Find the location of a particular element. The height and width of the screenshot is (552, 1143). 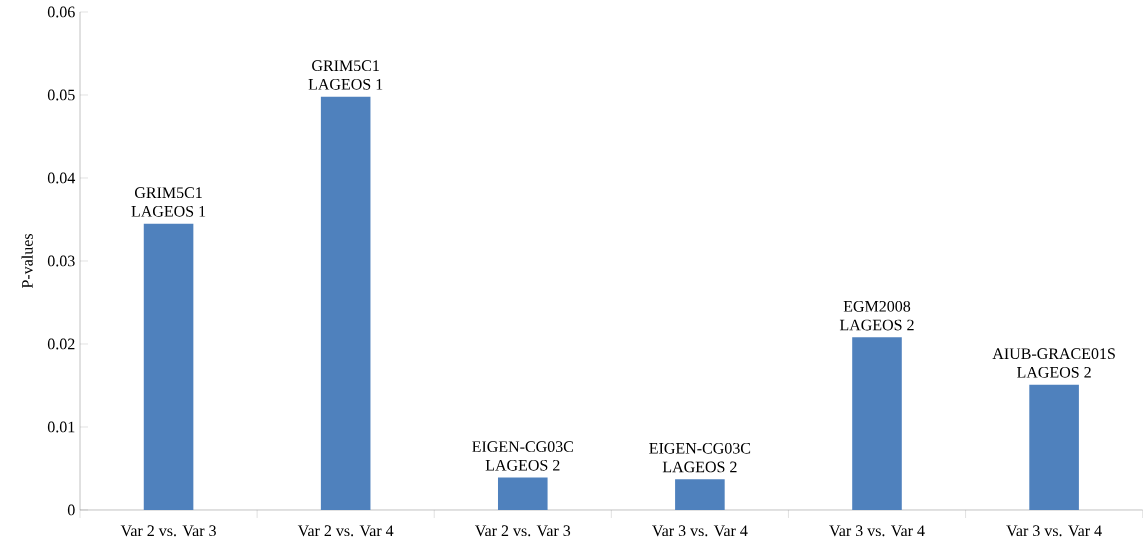

annotation: AIUB-GRACE01S is located at coordinates (1053, 354).